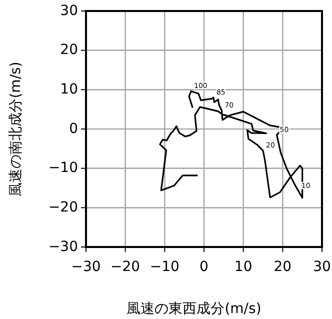 This screenshot has height=319, width=332. What do you see at coordinates (69, 10) in the screenshot?
I see `y-tick-label: 30` at bounding box center [69, 10].